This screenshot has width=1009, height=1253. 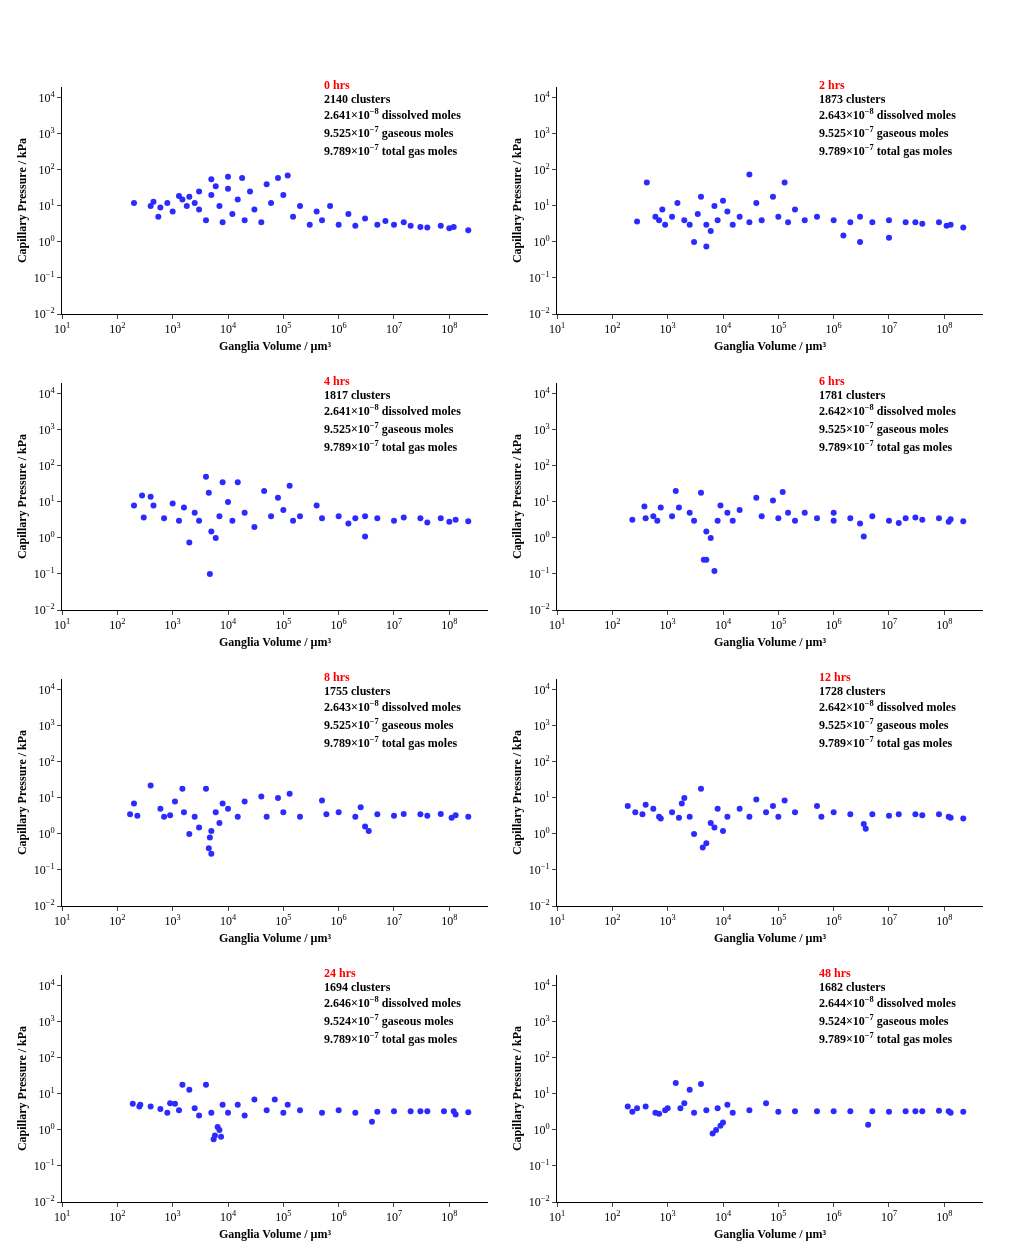 I want to click on annotation: 1781 clusters, so click(x=852, y=395).